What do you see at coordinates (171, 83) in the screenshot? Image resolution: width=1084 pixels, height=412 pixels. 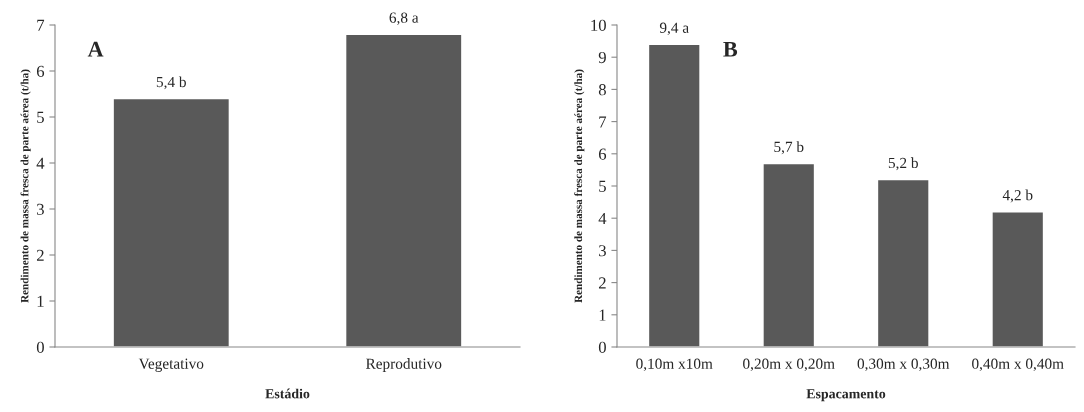 I see `data-label: 5,4 b` at bounding box center [171, 83].